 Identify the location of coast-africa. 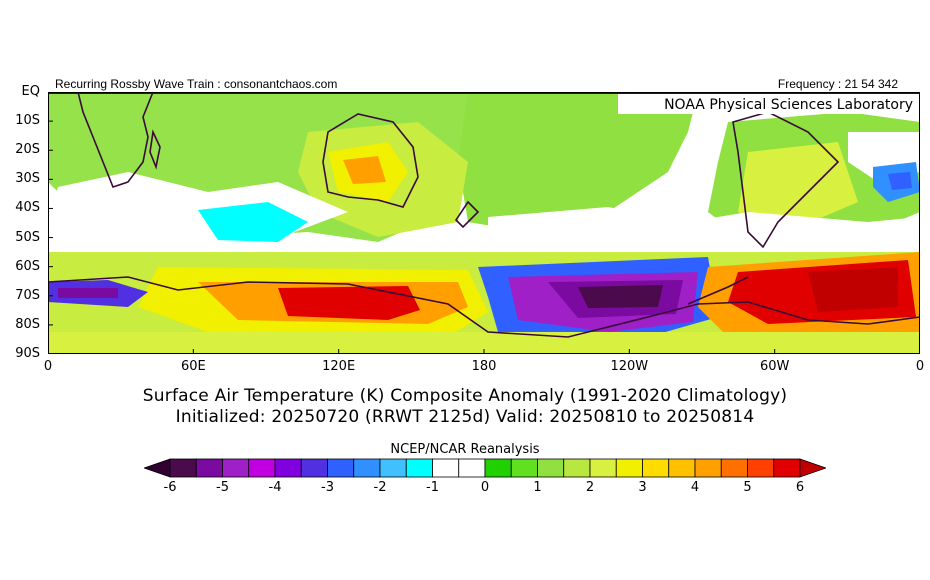
(115, 140).